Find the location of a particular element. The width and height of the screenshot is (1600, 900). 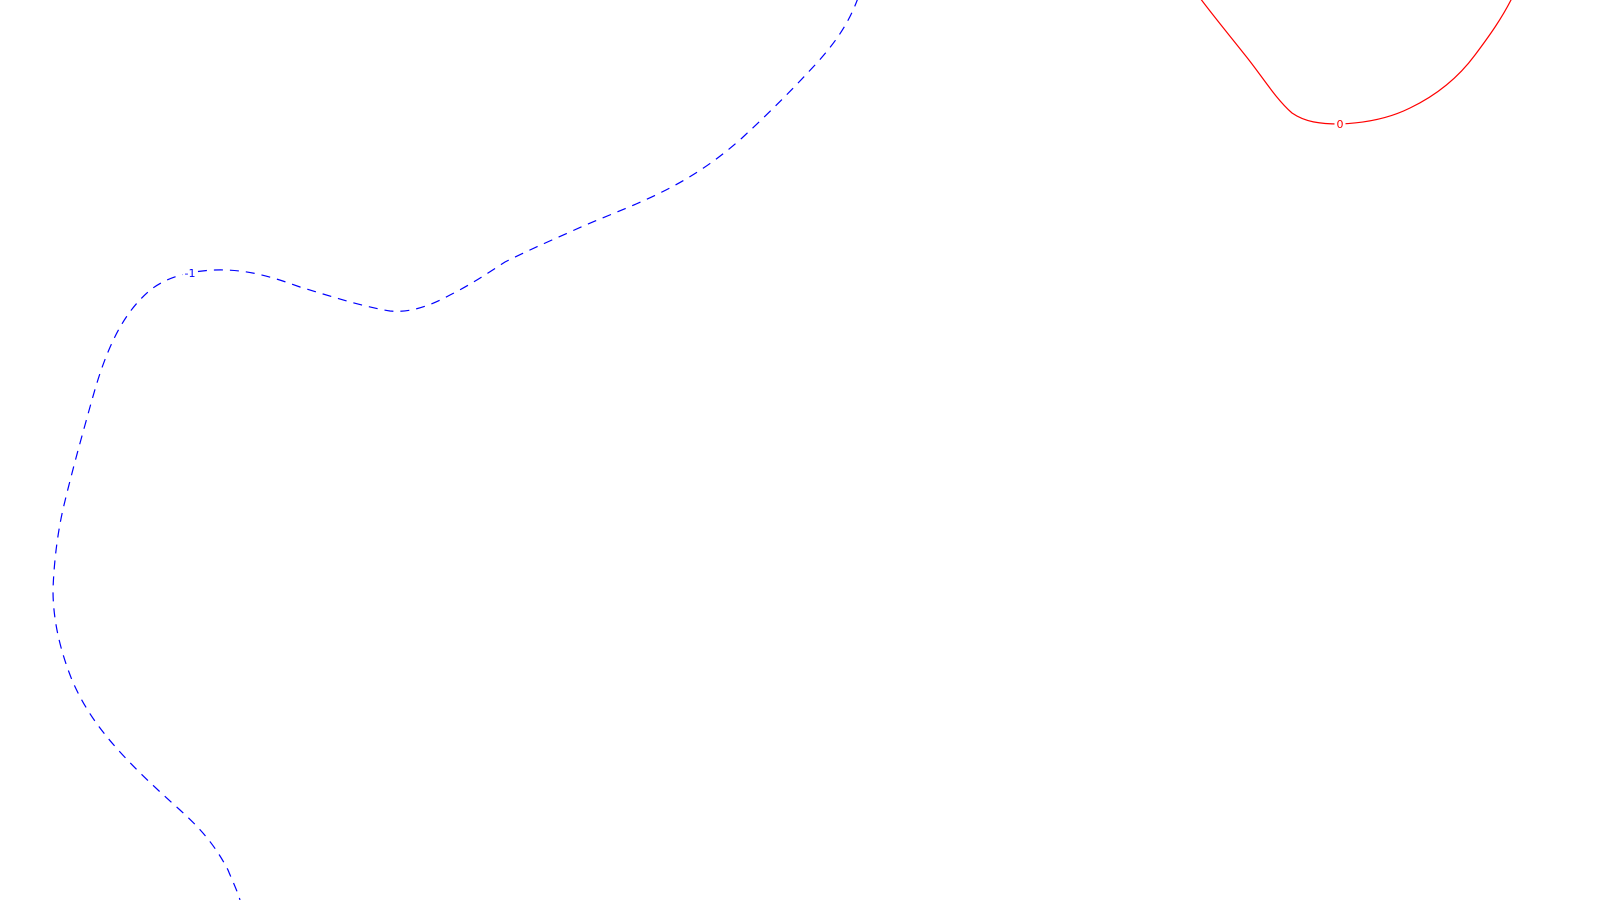

contour-label-minus-1: -1 is located at coordinates (190, 273).